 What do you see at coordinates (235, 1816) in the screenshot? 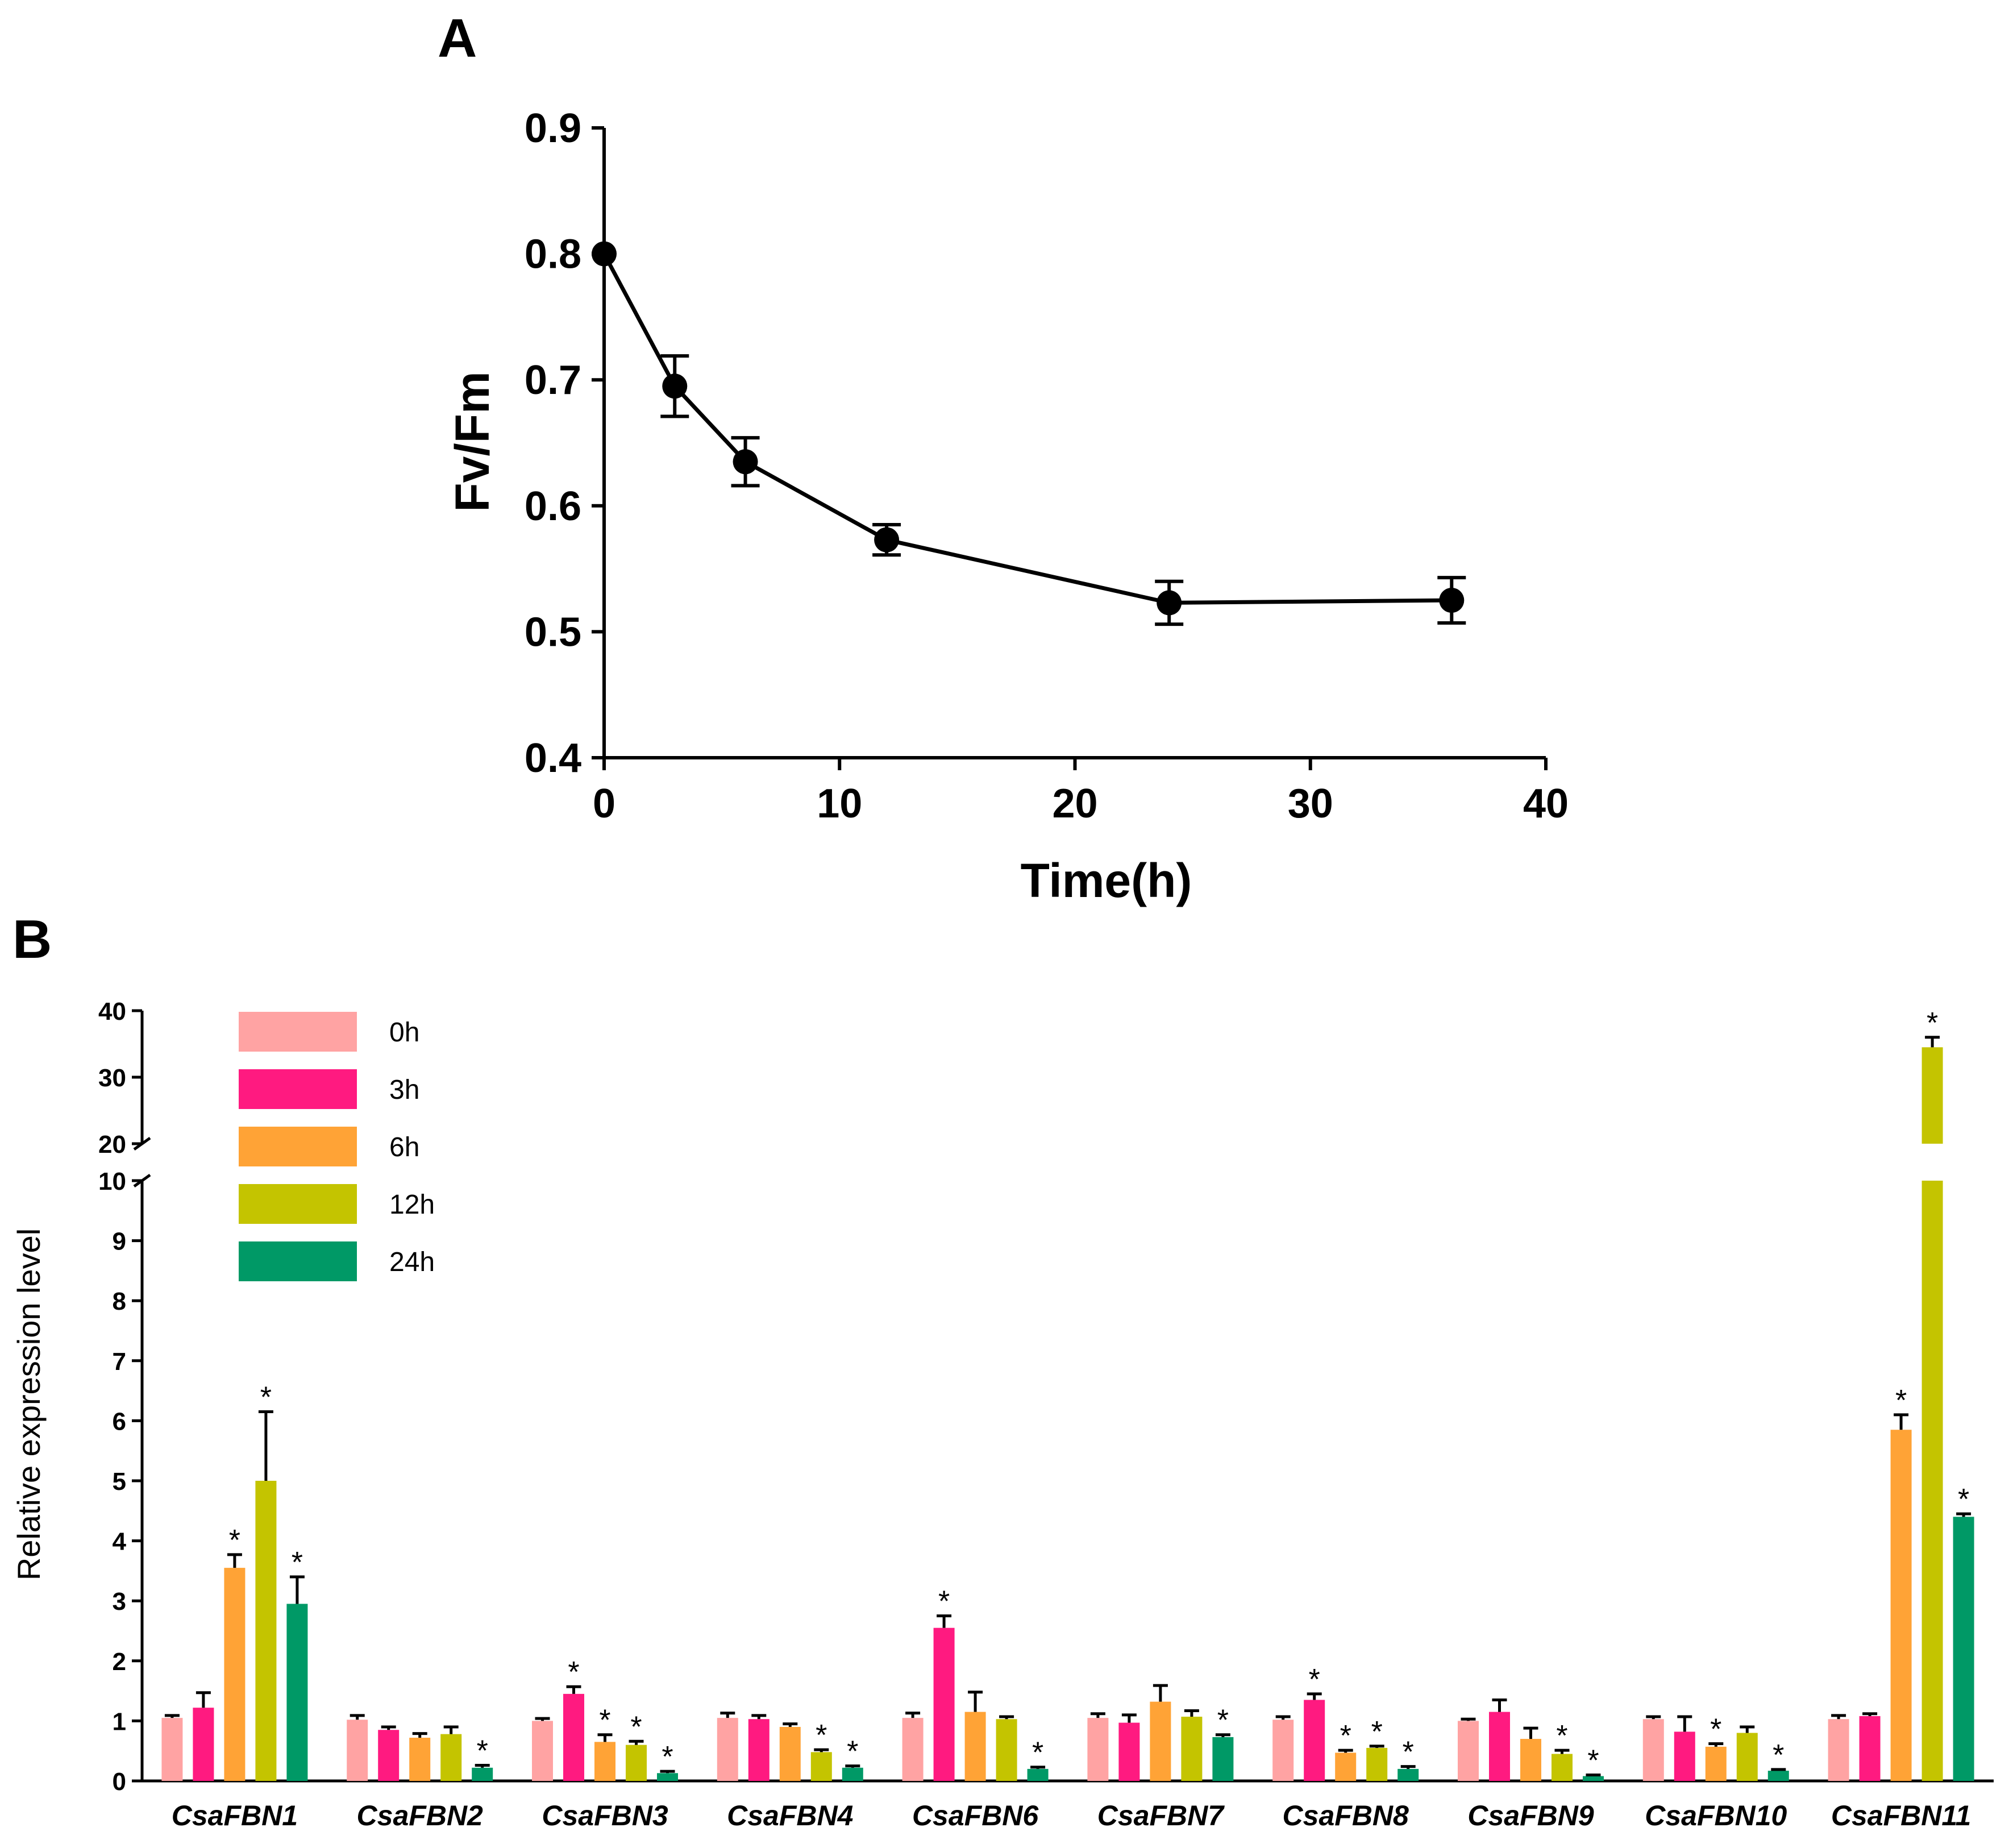
I see `category-label: CsaFBN1` at bounding box center [235, 1816].